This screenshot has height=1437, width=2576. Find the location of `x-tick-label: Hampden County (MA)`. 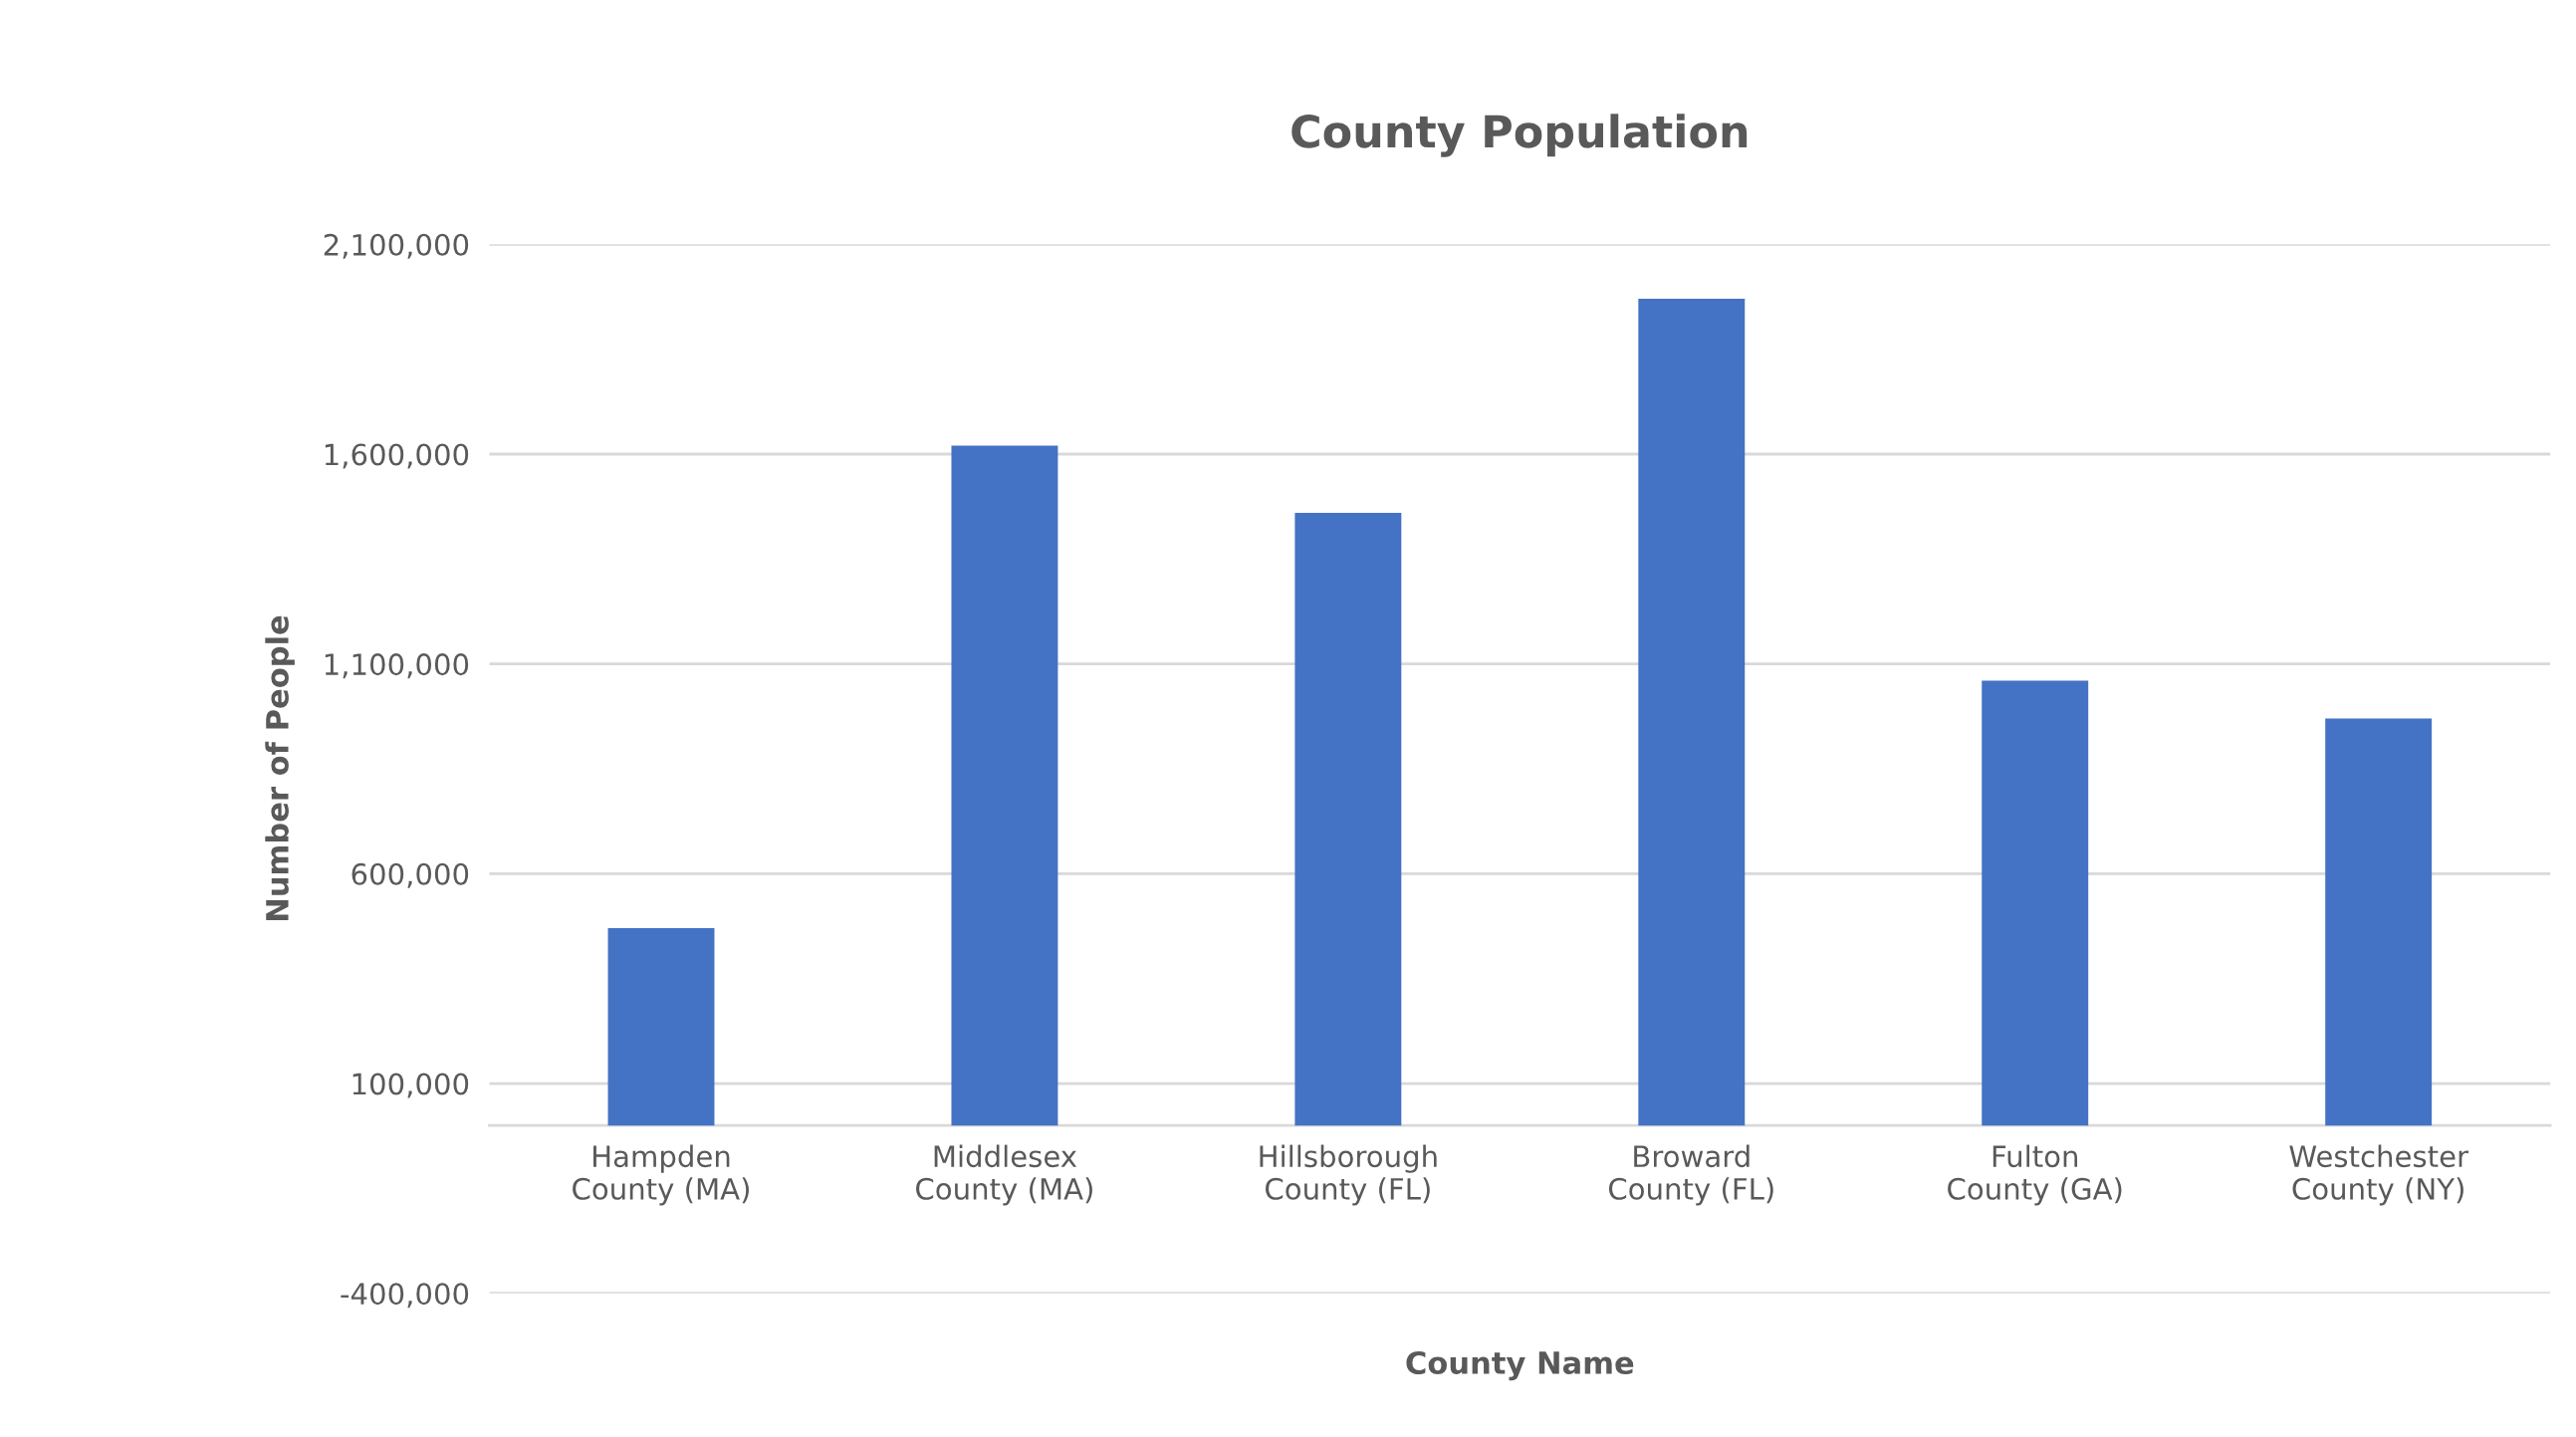

x-tick-label: Hampden County (MA) is located at coordinates (661, 1175).